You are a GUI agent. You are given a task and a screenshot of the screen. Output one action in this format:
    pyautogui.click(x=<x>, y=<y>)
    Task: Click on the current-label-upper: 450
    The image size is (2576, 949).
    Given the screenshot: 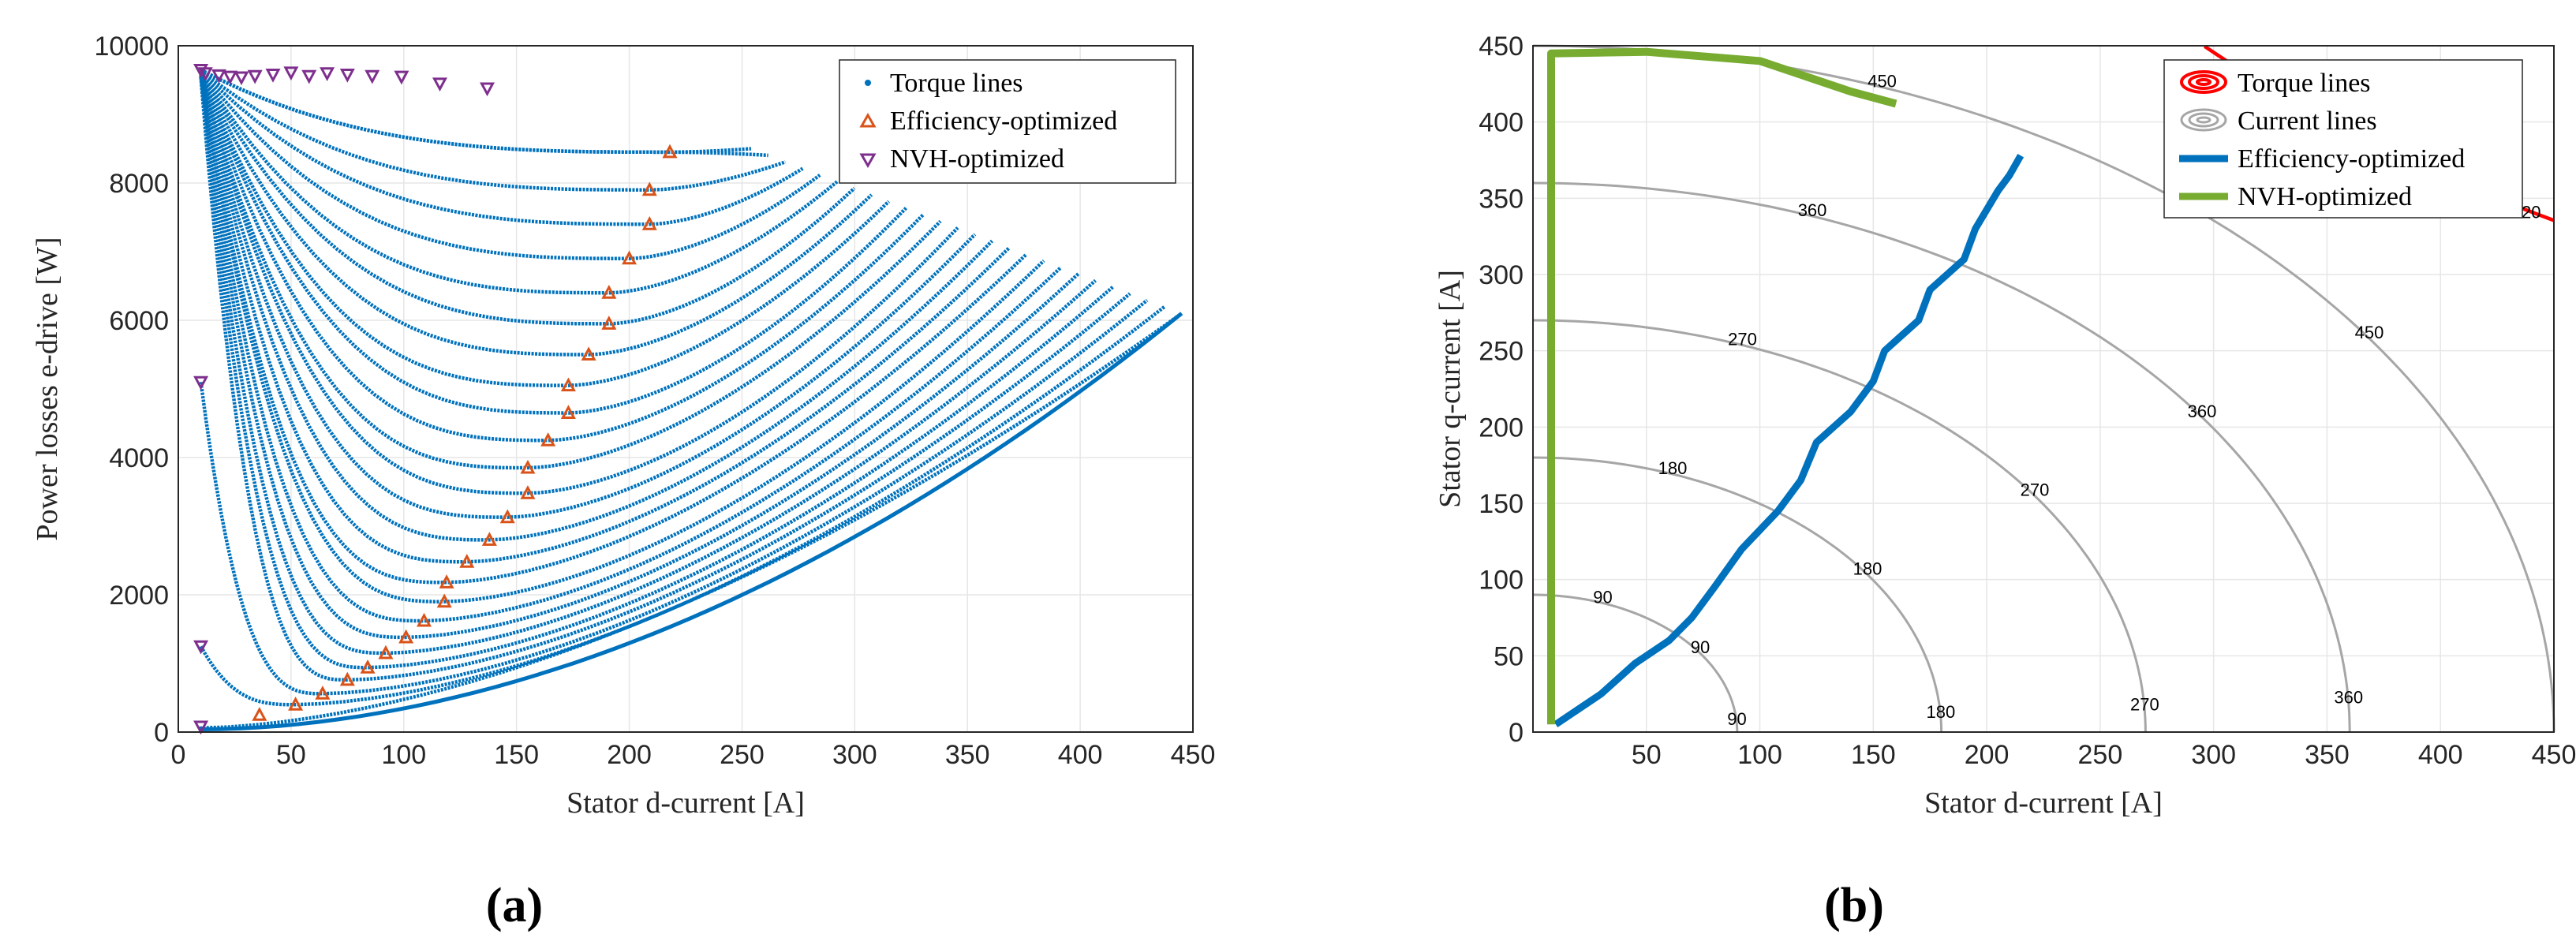 What is the action you would take?
    pyautogui.click(x=1882, y=81)
    